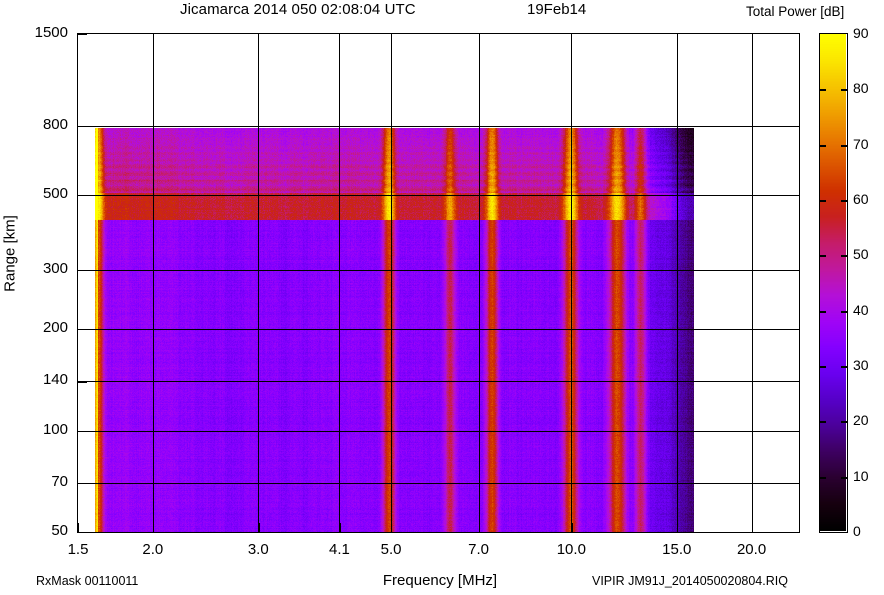  Describe the element at coordinates (55, 429) in the screenshot. I see `y-axis-tick-label: 100` at that location.